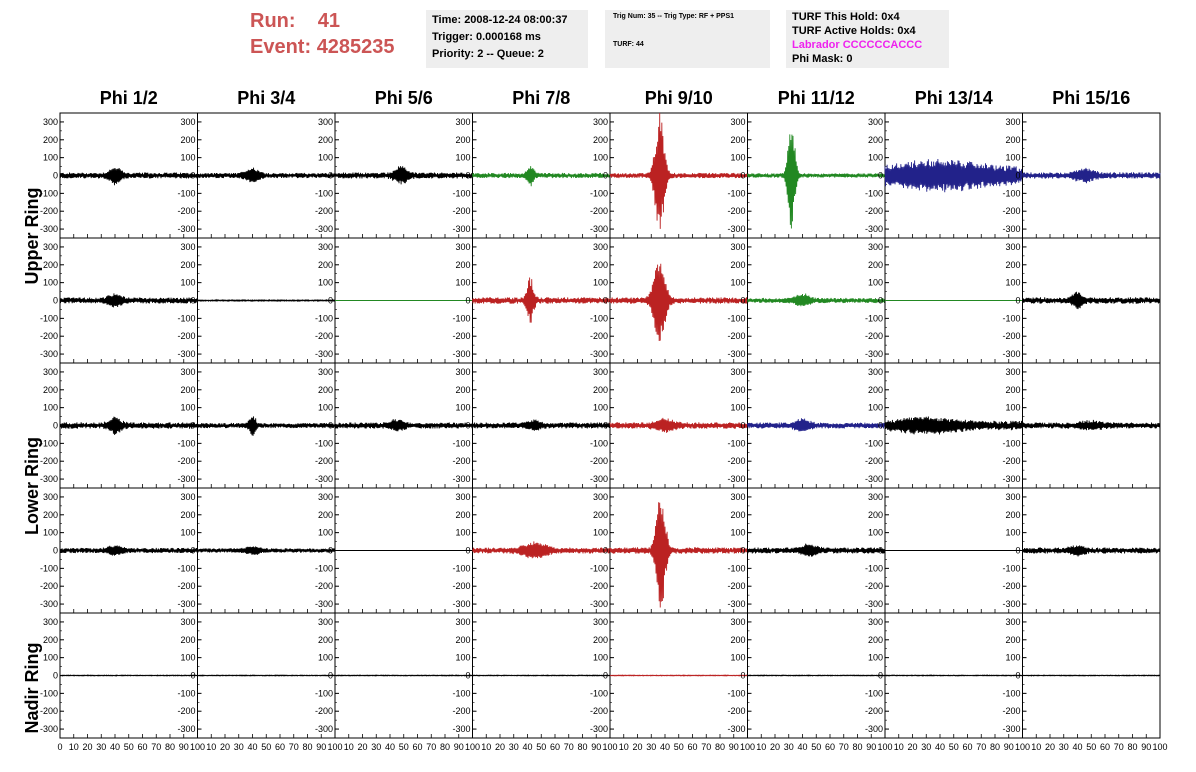 Image resolution: width=1196 pixels, height=772 pixels. I want to click on x-tick-label: 30, so click(514, 747).